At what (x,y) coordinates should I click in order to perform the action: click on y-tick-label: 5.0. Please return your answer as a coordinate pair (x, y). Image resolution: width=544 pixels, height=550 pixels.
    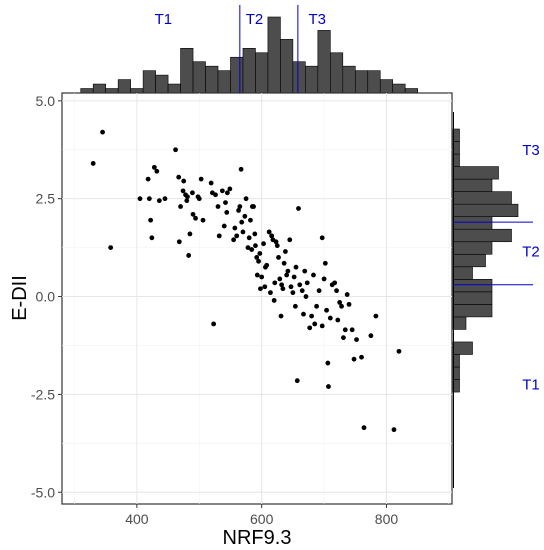
    Looking at the image, I should click on (46, 101).